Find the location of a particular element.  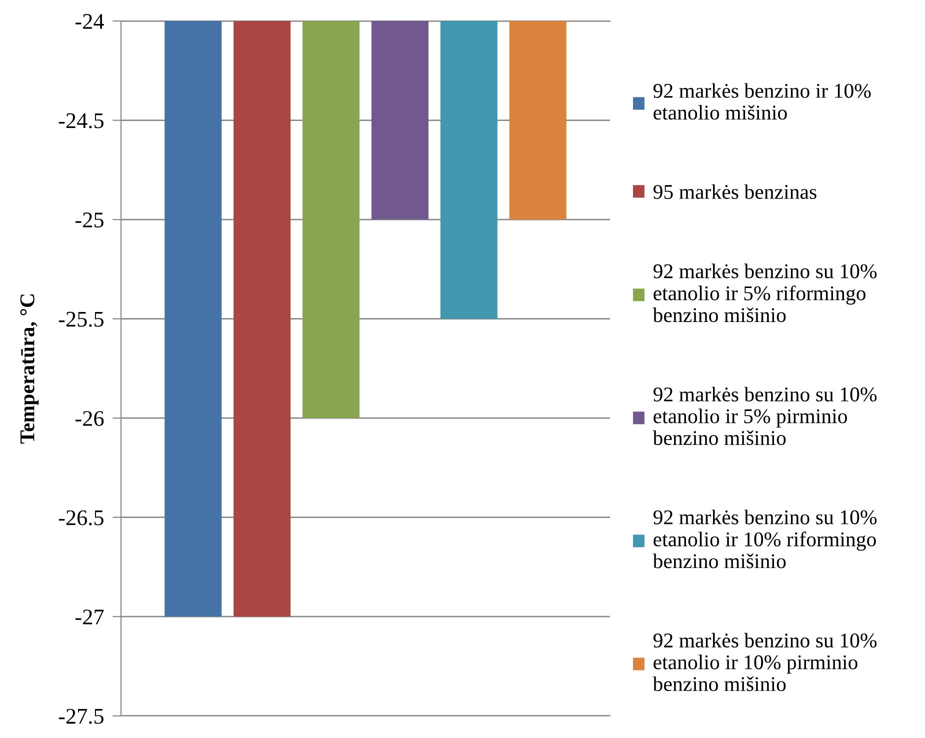

y-tick-label: -26 is located at coordinates (90, 418).